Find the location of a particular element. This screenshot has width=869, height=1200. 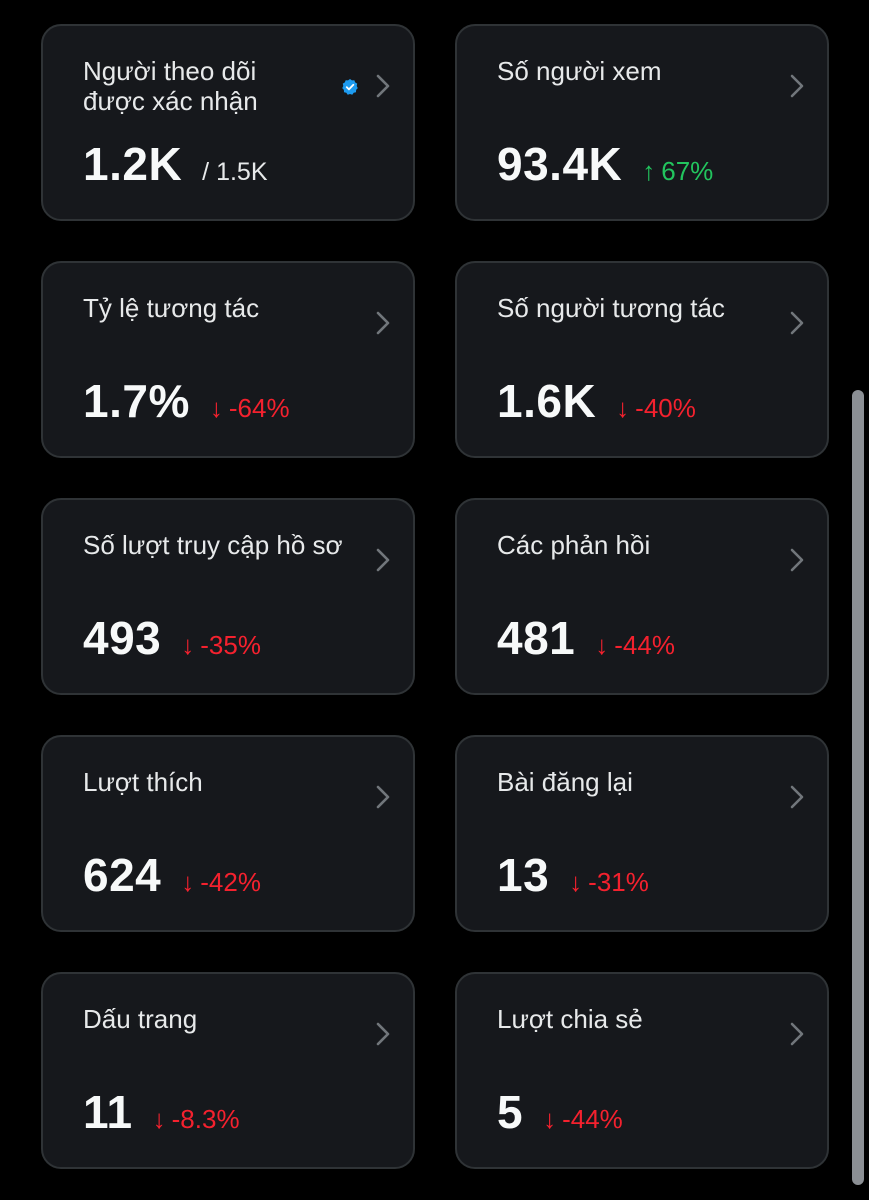

card-title-row: Các phản hồi is located at coordinates (622, 545).